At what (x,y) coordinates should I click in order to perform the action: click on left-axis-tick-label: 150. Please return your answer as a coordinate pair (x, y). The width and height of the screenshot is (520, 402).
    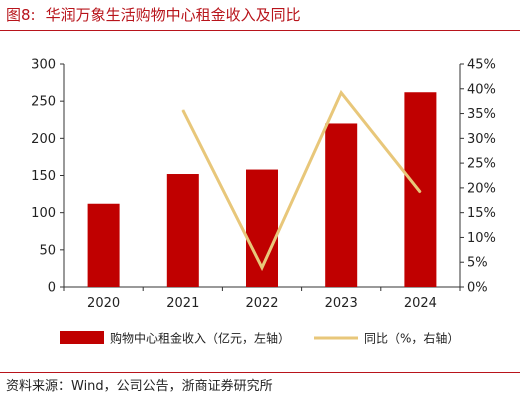
    Looking at the image, I should click on (43, 176).